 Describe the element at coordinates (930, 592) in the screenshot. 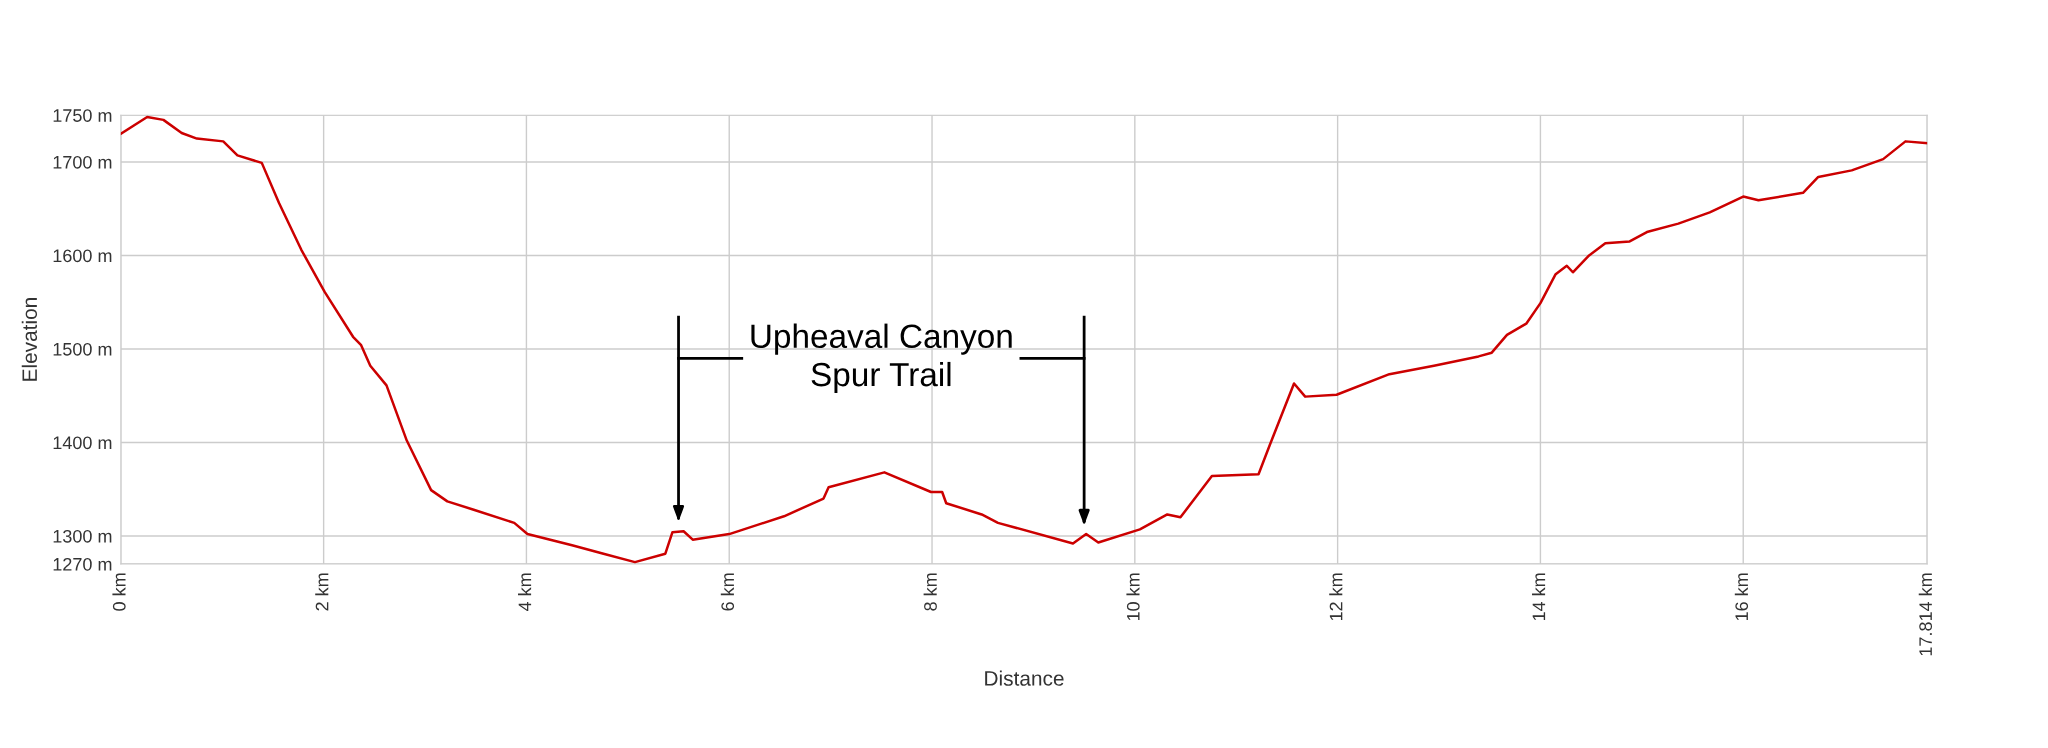

I see `x-tick-label: 8 km` at that location.